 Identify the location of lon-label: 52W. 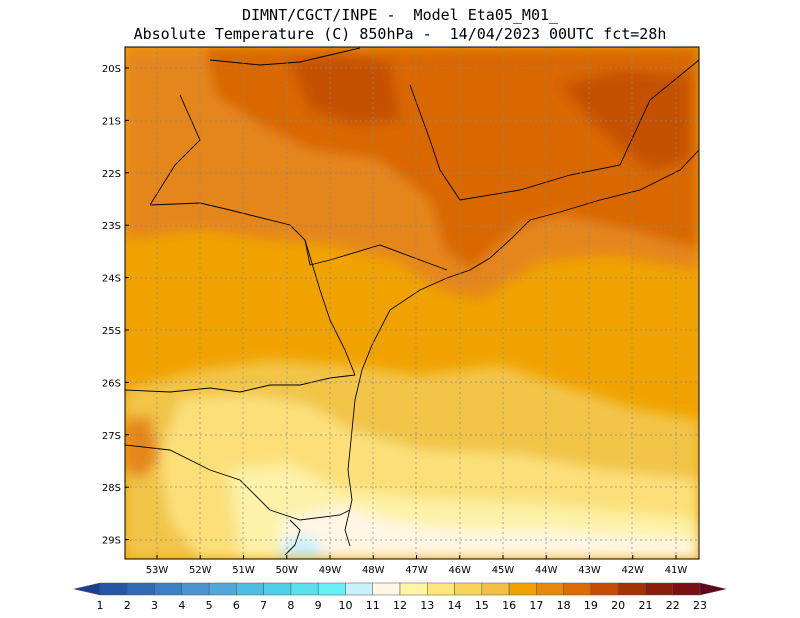
(200, 570).